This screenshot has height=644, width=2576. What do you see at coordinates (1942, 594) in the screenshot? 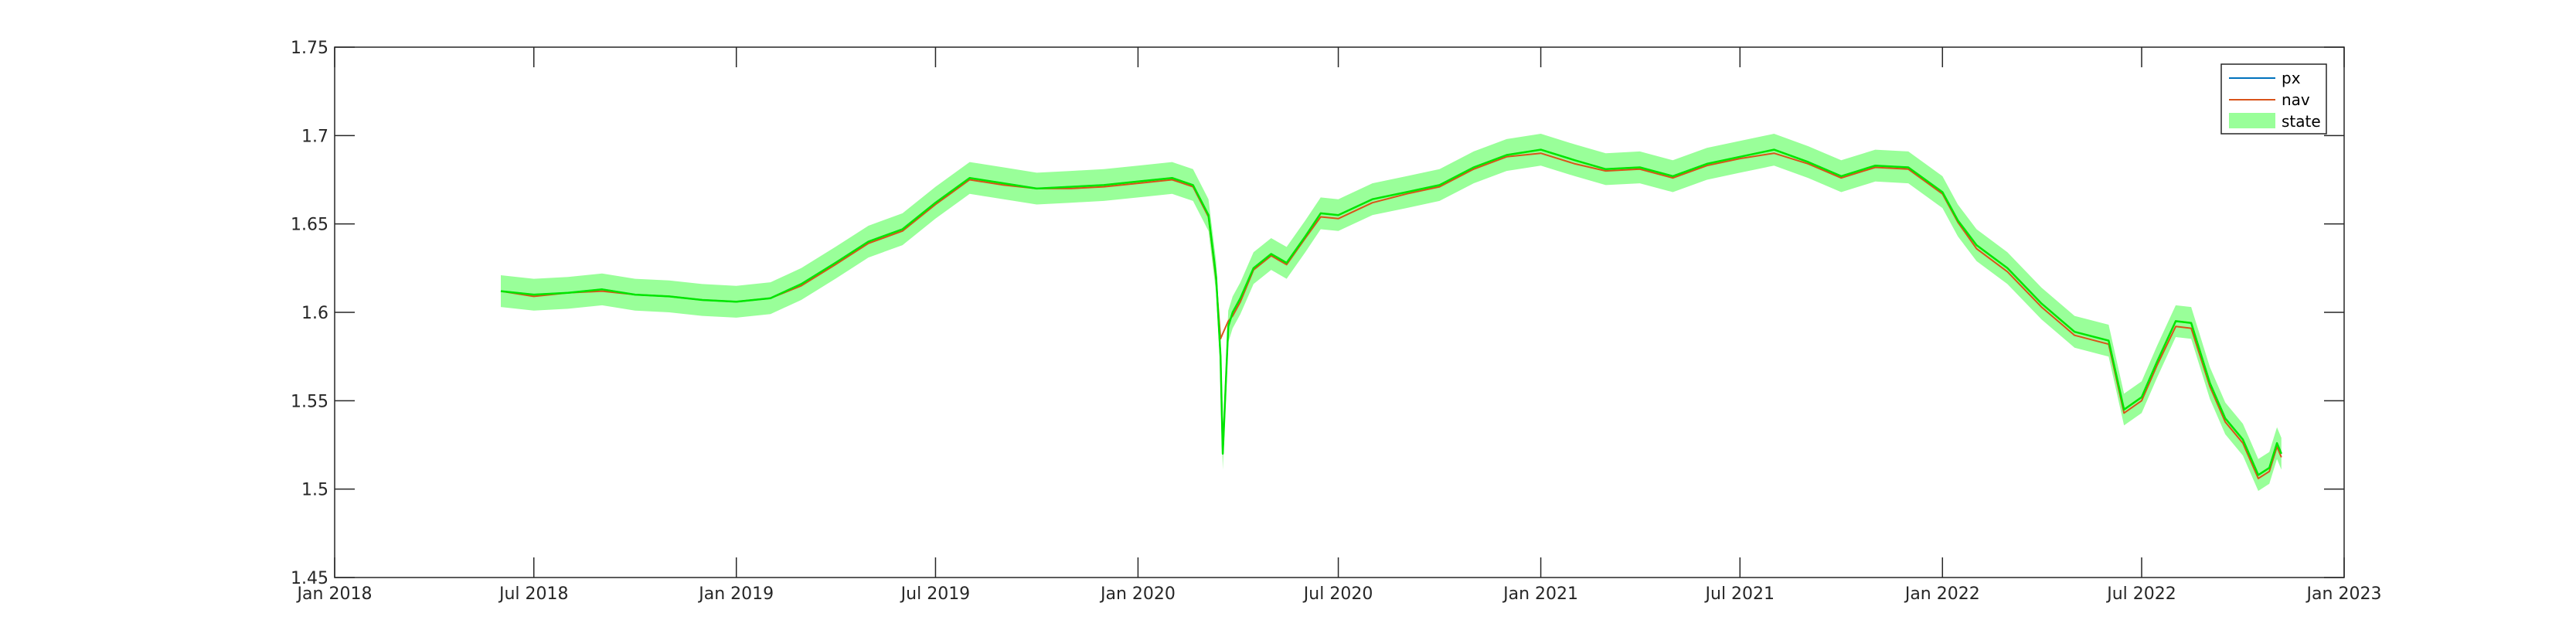
I see `x-tick-label: Jan 2022` at bounding box center [1942, 594].